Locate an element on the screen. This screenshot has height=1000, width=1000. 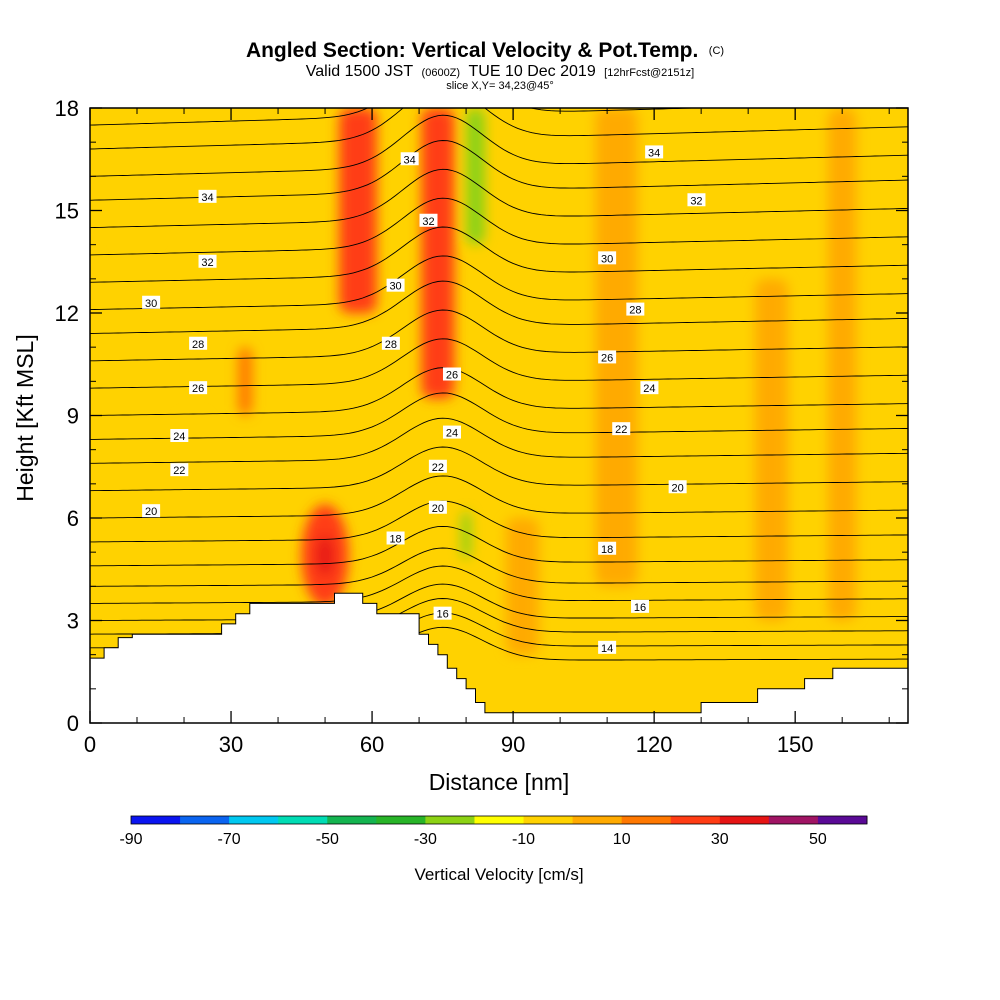
svg-text: 20 is located at coordinates (438, 509).